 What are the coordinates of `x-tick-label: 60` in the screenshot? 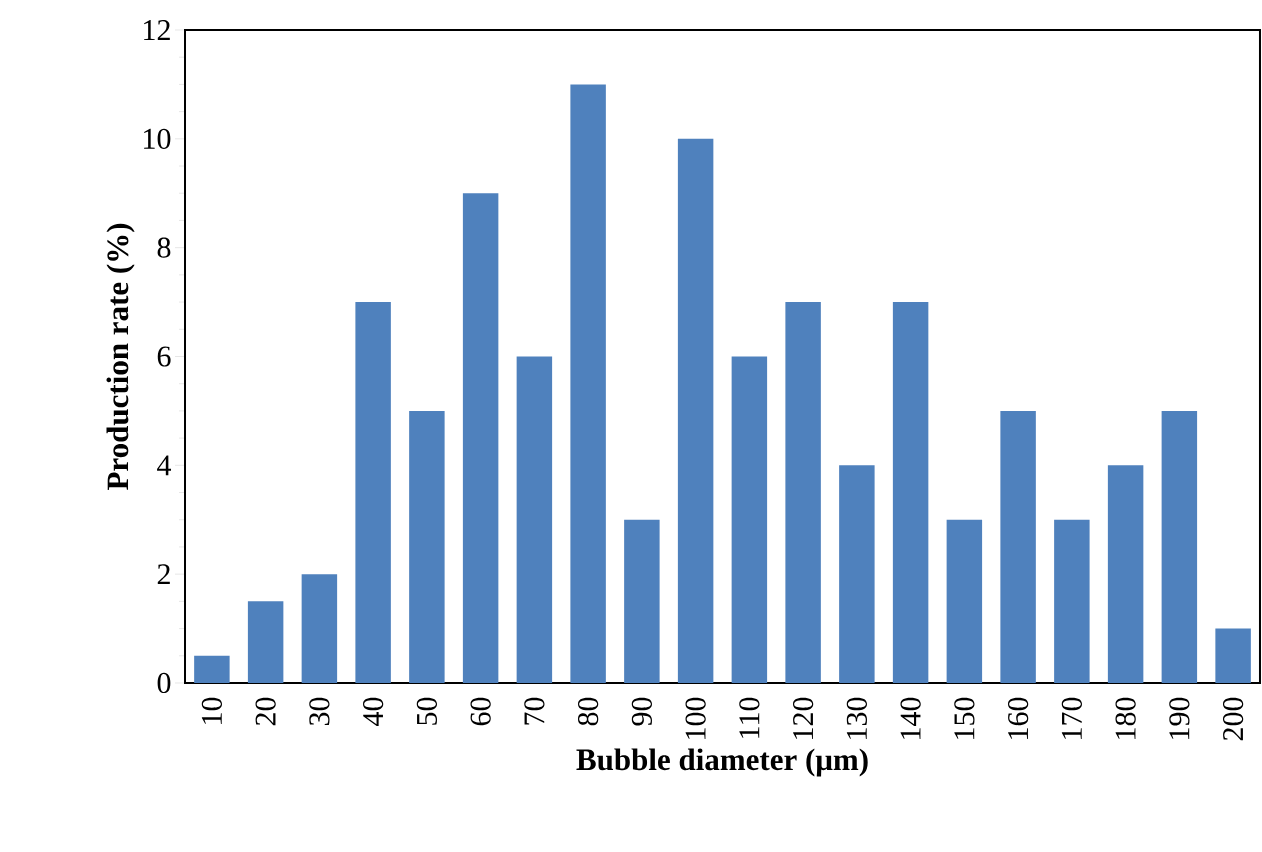 It's located at (480, 711).